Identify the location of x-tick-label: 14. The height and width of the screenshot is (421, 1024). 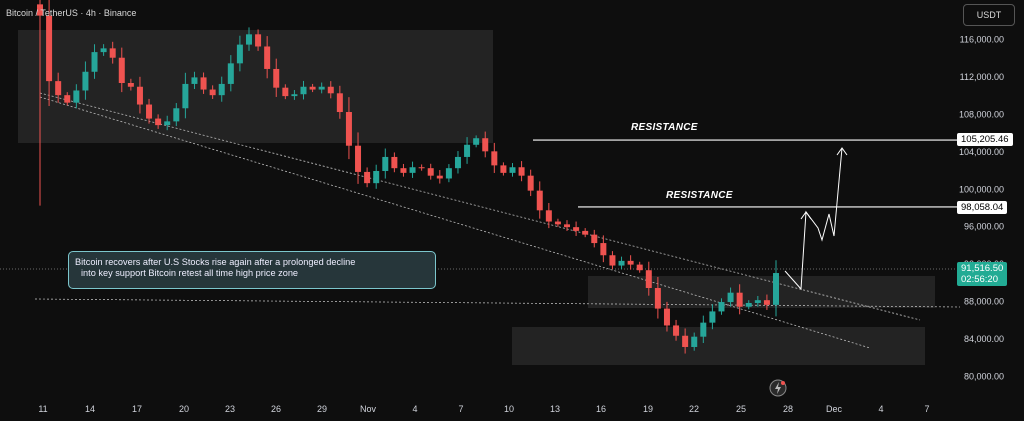
(90, 409).